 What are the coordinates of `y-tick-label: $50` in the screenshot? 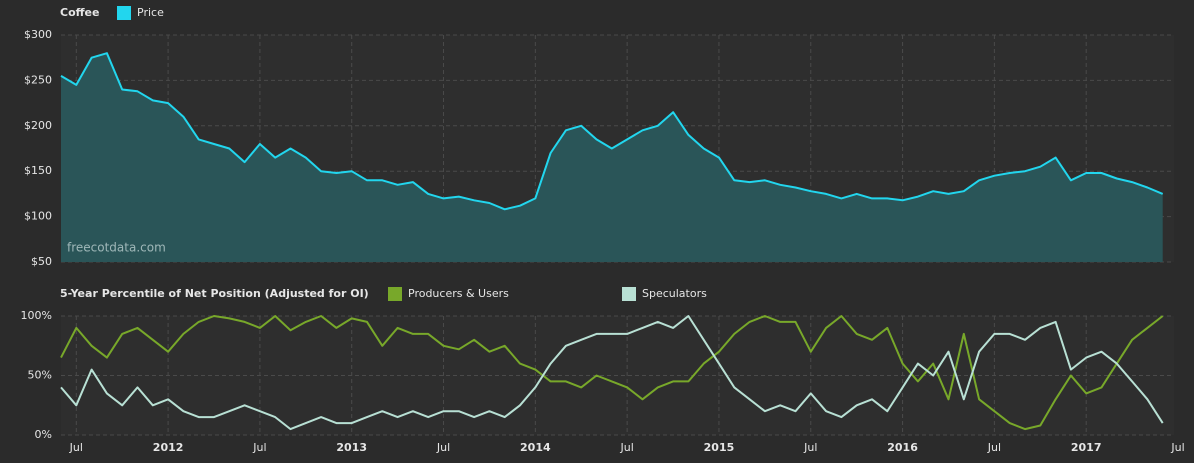 It's located at (41, 261).